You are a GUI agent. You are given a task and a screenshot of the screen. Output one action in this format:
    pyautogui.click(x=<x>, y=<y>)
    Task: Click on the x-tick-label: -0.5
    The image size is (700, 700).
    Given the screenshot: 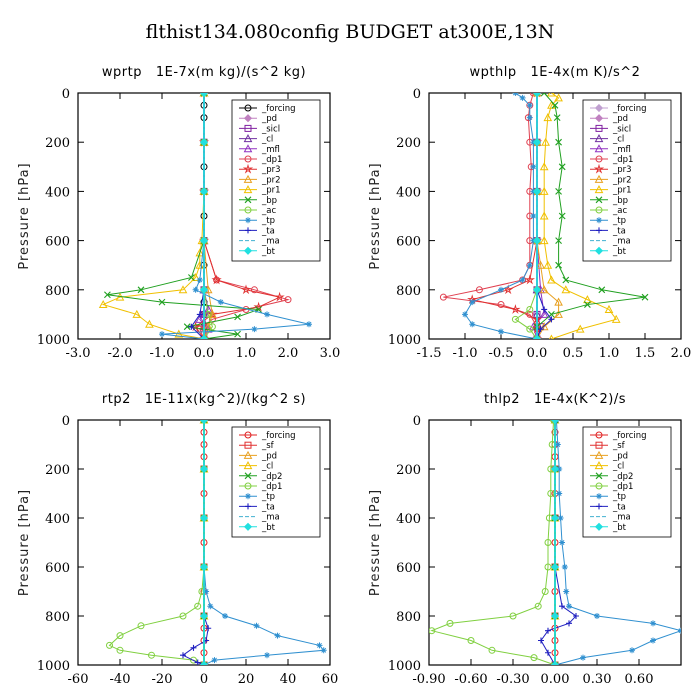 What is the action you would take?
    pyautogui.click(x=500, y=353)
    